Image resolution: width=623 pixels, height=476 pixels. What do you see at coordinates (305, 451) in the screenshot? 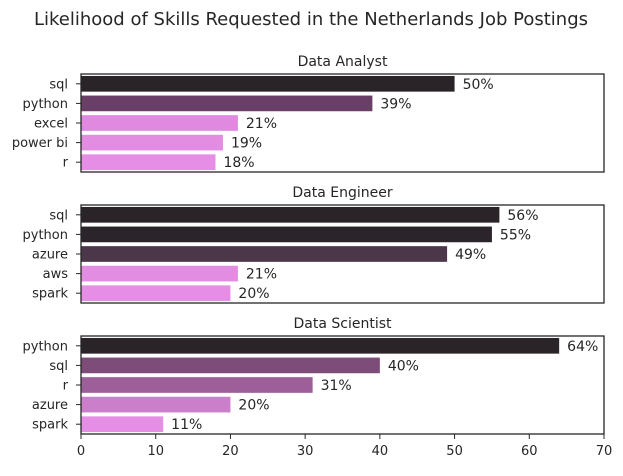
I see `x-tick-label: 30` at bounding box center [305, 451].